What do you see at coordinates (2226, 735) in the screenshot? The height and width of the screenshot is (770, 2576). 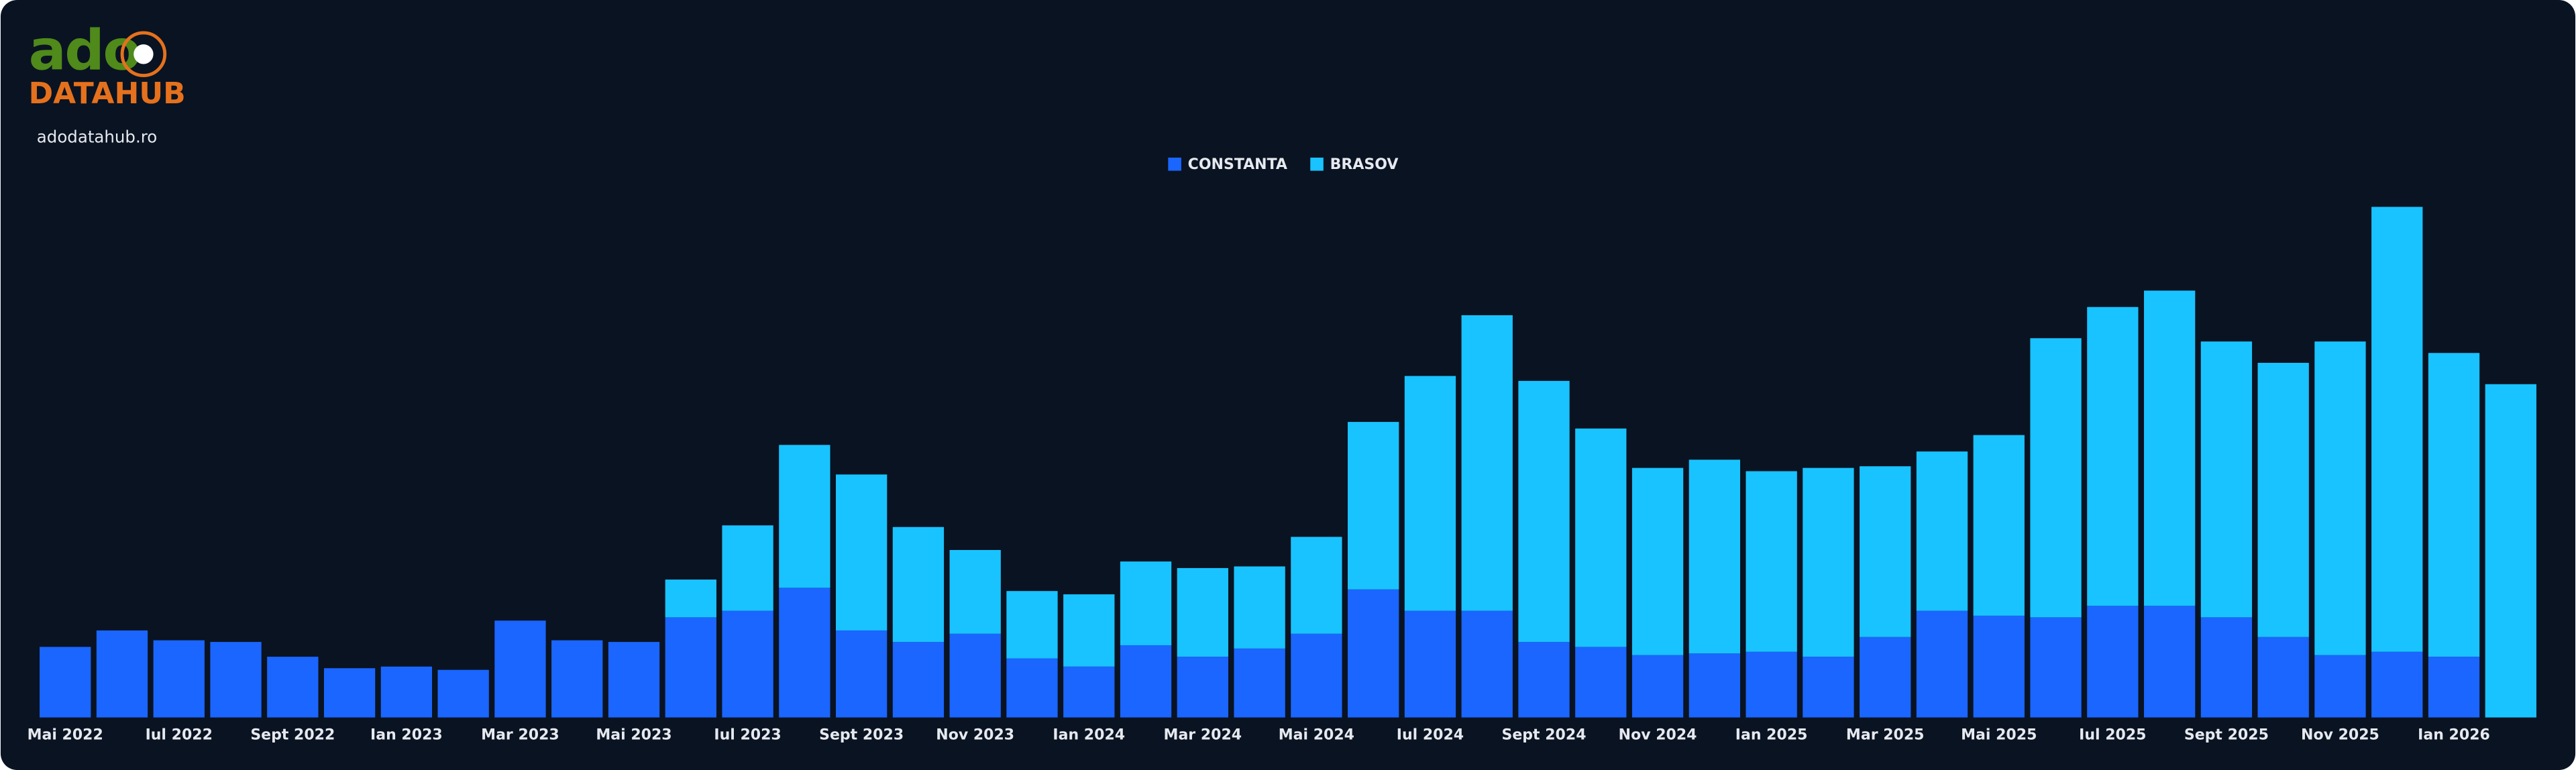 I see `x-tick-label: Sept 2025` at bounding box center [2226, 735].